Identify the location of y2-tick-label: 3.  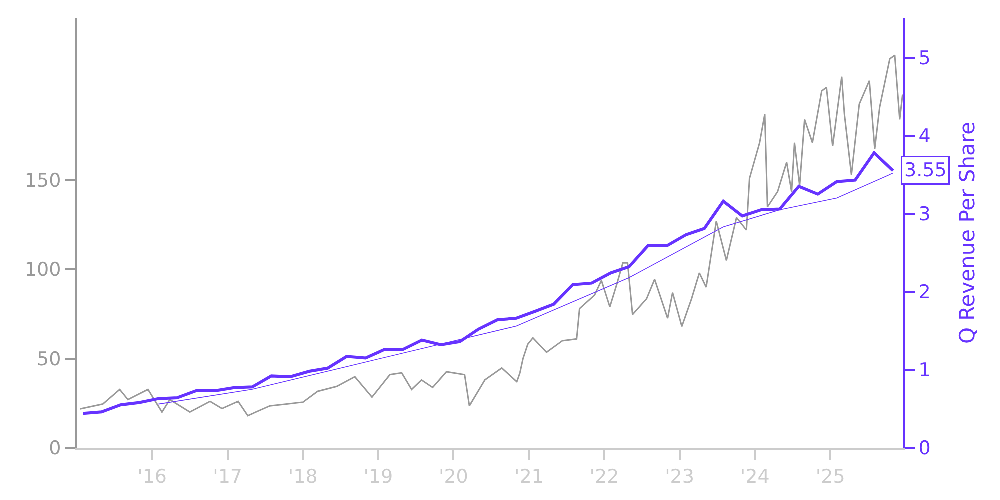
(924, 215).